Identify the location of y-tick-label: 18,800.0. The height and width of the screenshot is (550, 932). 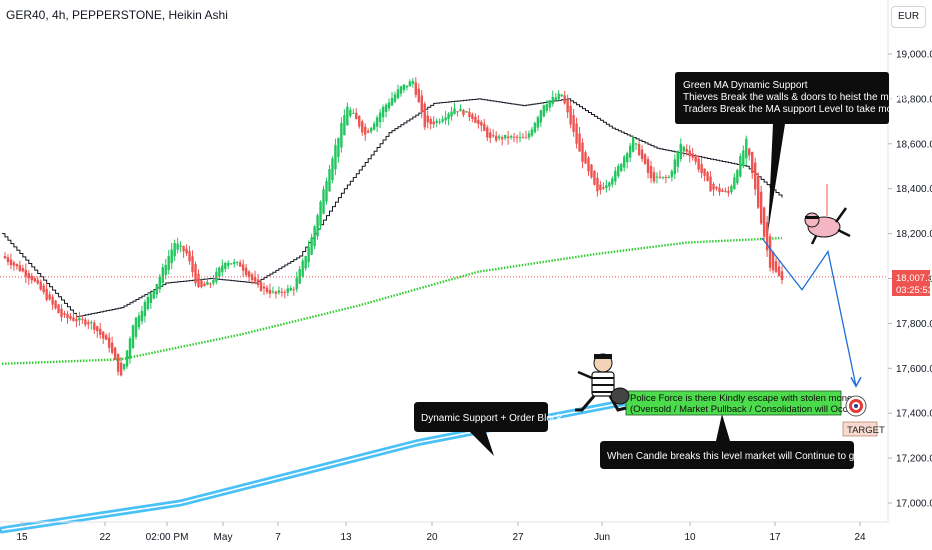
(914, 99).